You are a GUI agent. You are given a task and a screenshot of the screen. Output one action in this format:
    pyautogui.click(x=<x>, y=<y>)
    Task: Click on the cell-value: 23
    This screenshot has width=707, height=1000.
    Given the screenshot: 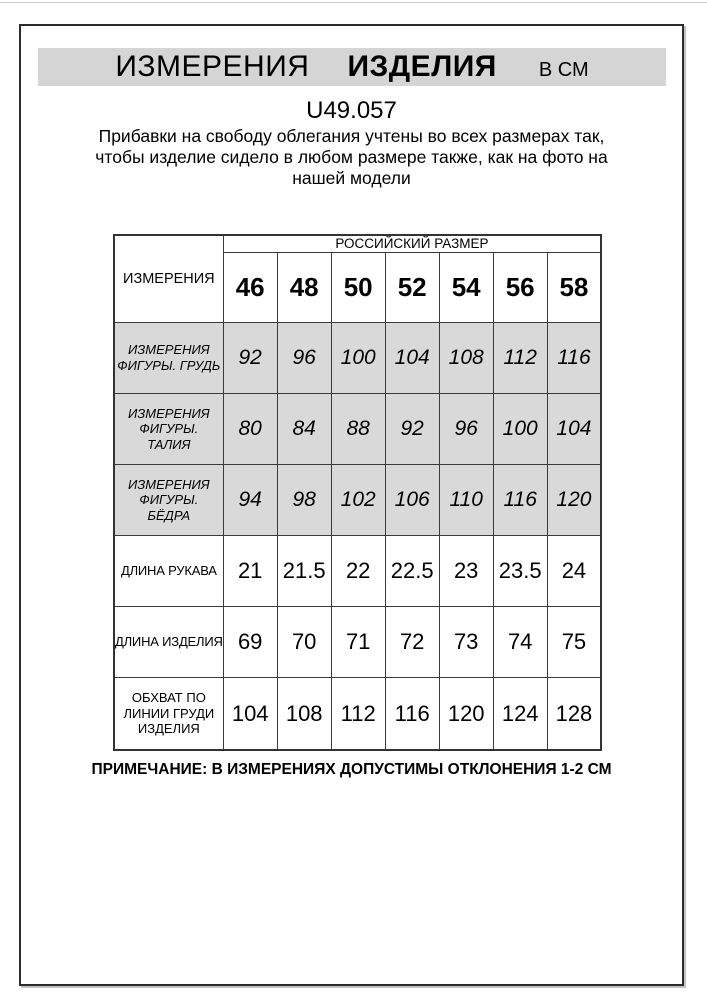 What is the action you would take?
    pyautogui.click(x=466, y=571)
    